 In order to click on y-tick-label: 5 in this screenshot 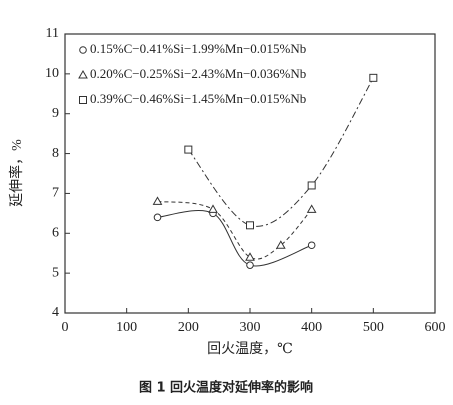, I will do `click(55, 272)`.